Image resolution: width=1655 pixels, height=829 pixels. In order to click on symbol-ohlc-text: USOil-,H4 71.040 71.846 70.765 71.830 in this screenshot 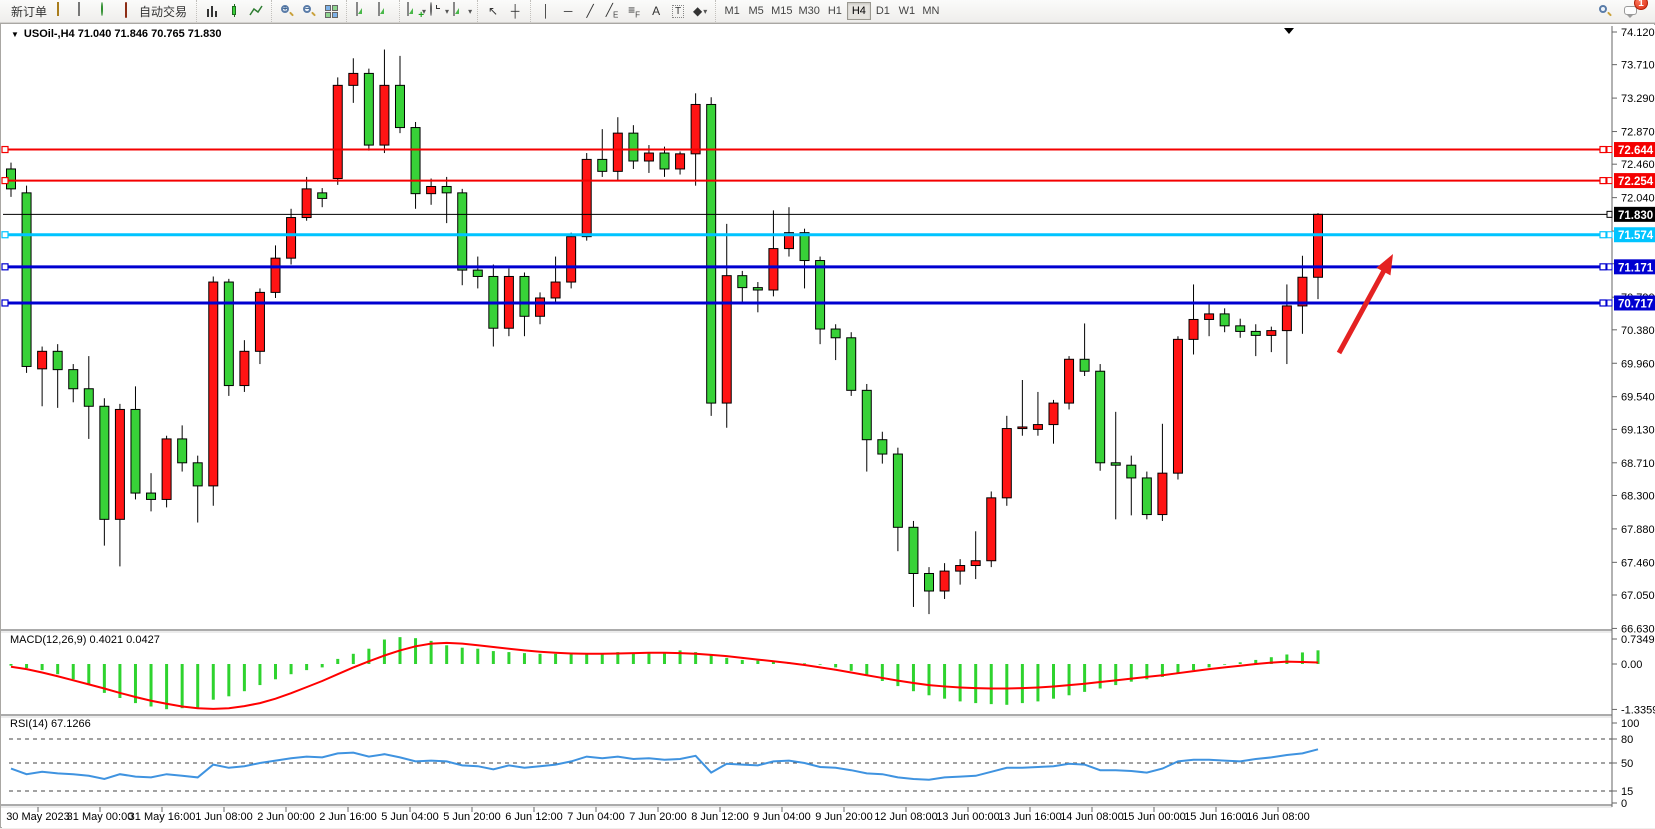, I will do `click(122, 34)`.